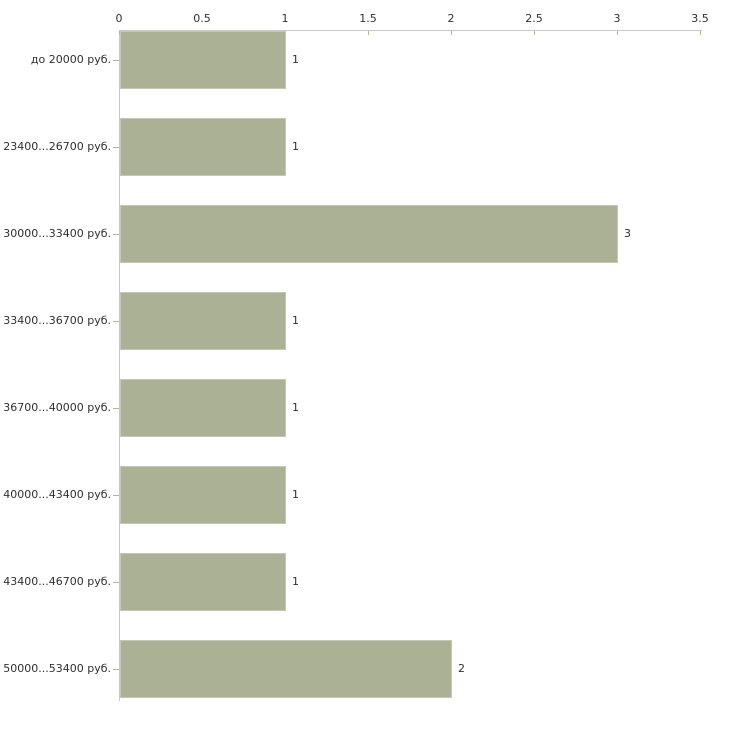  I want to click on y-axis-line, so click(119, 365).